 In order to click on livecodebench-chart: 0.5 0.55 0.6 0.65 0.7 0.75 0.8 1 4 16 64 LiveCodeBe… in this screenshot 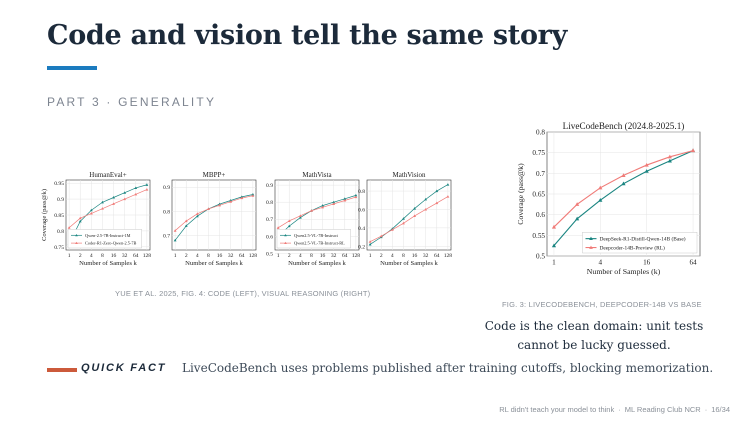, I will do `click(608, 198)`.